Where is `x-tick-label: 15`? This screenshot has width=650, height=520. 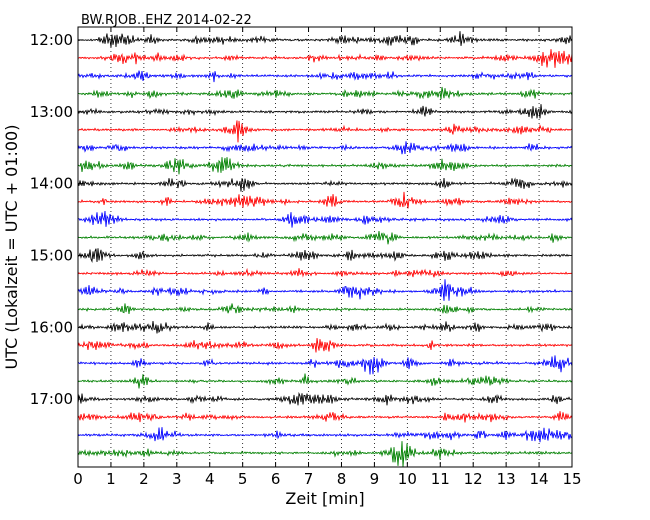 x-tick-label: 15 is located at coordinates (571, 479).